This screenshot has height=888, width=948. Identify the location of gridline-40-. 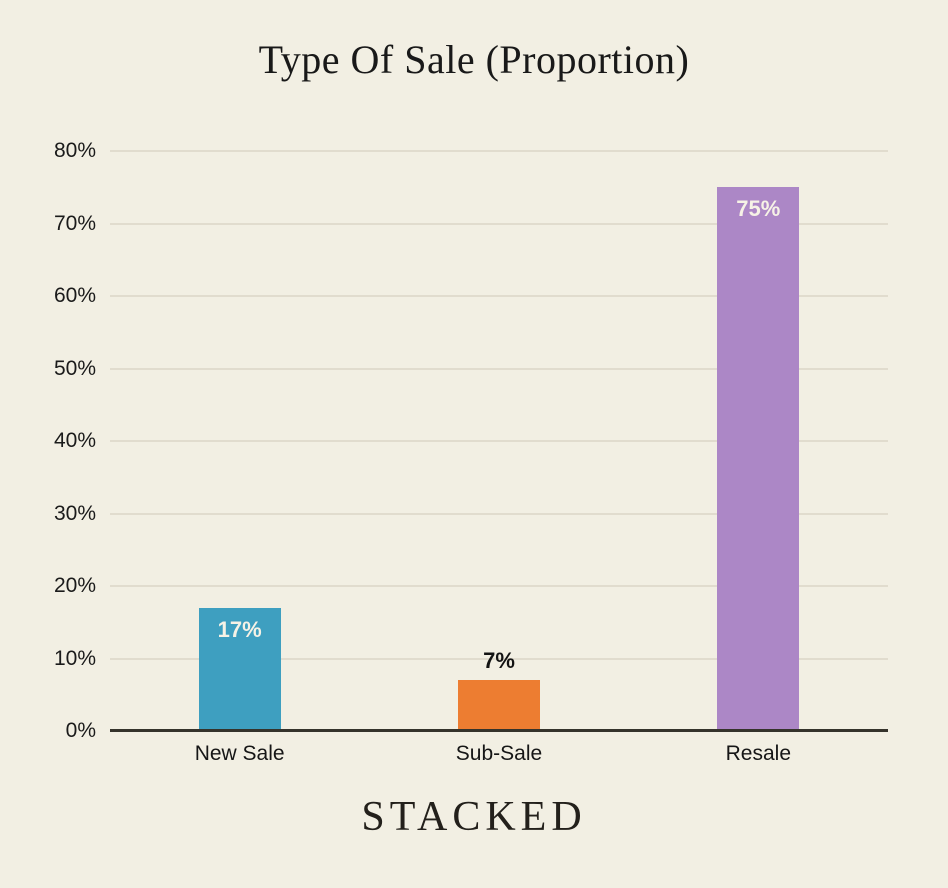
(499, 441).